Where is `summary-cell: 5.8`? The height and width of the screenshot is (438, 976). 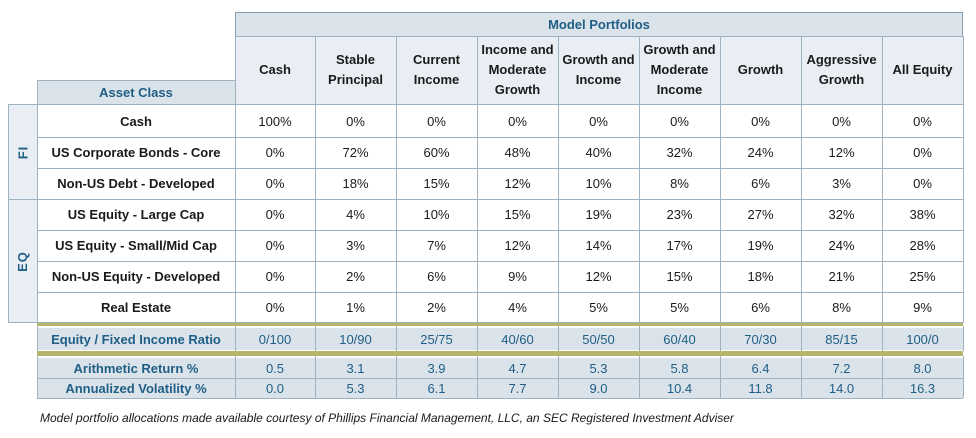 summary-cell: 5.8 is located at coordinates (679, 368).